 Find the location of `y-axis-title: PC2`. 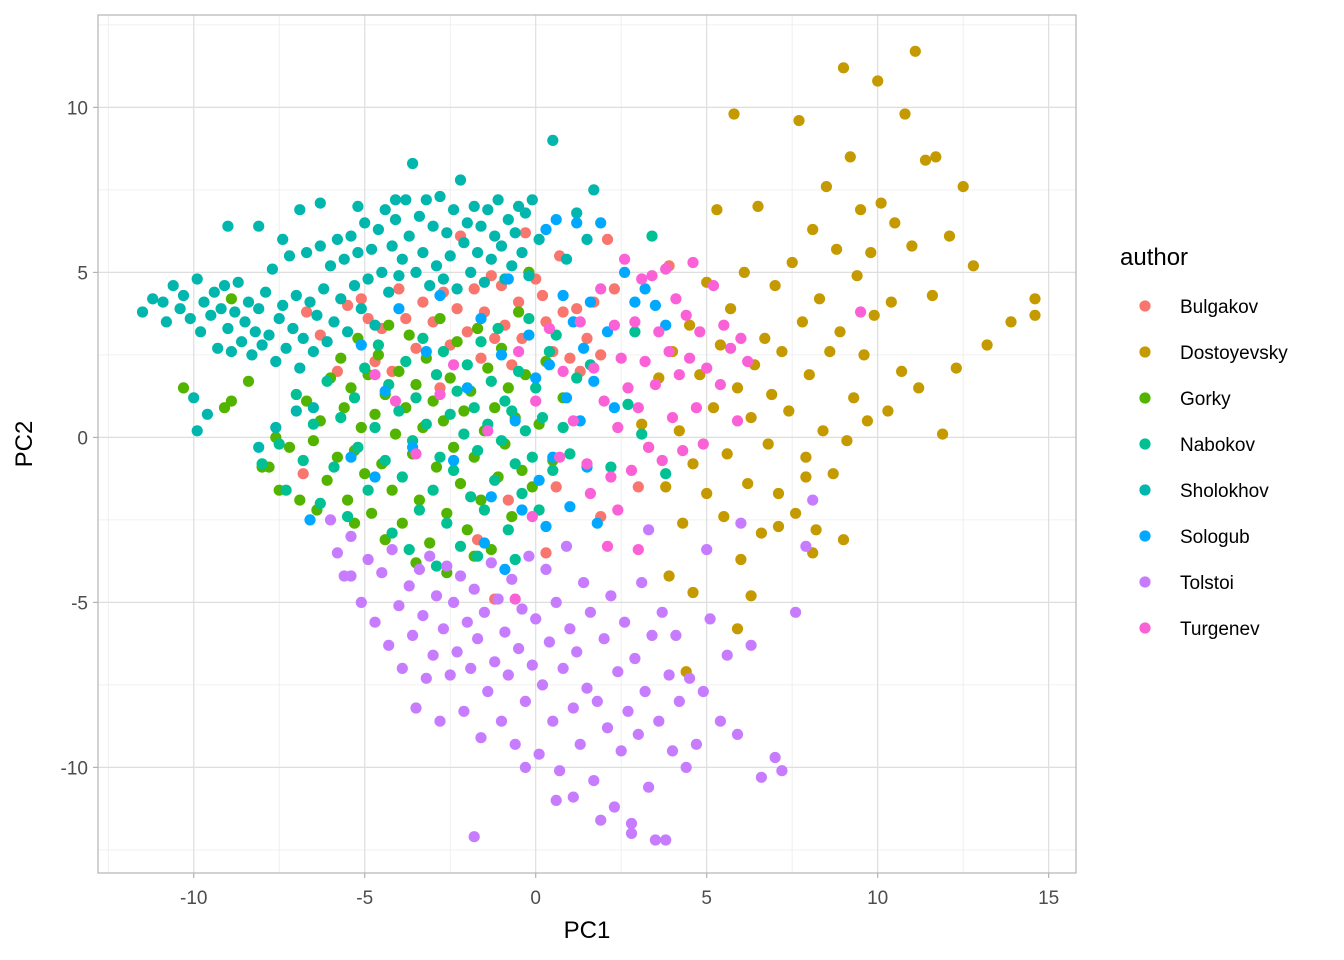

y-axis-title: PC2 is located at coordinates (24, 444).